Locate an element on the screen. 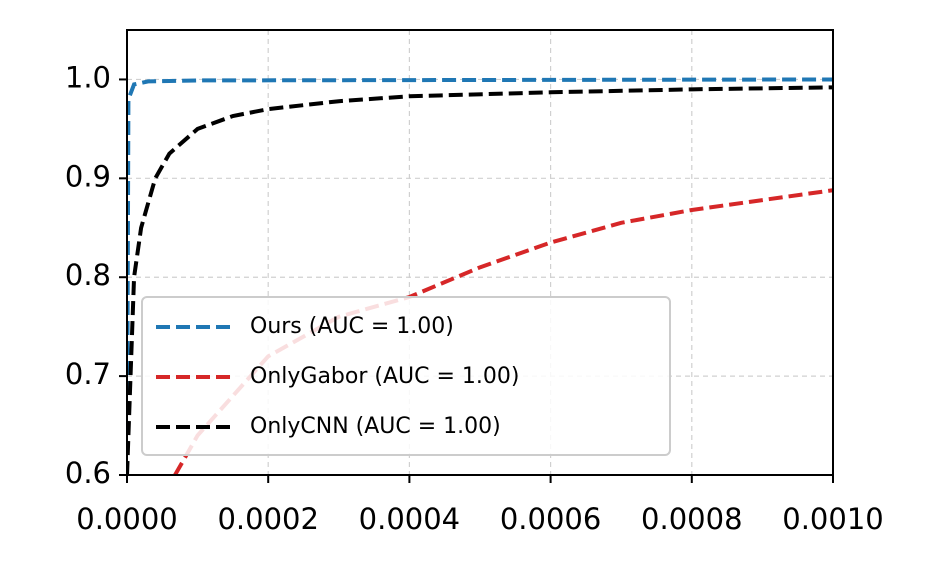 This screenshot has width=935, height=575. legend-label: Ours (AUC = 1.00) is located at coordinates (352, 326).